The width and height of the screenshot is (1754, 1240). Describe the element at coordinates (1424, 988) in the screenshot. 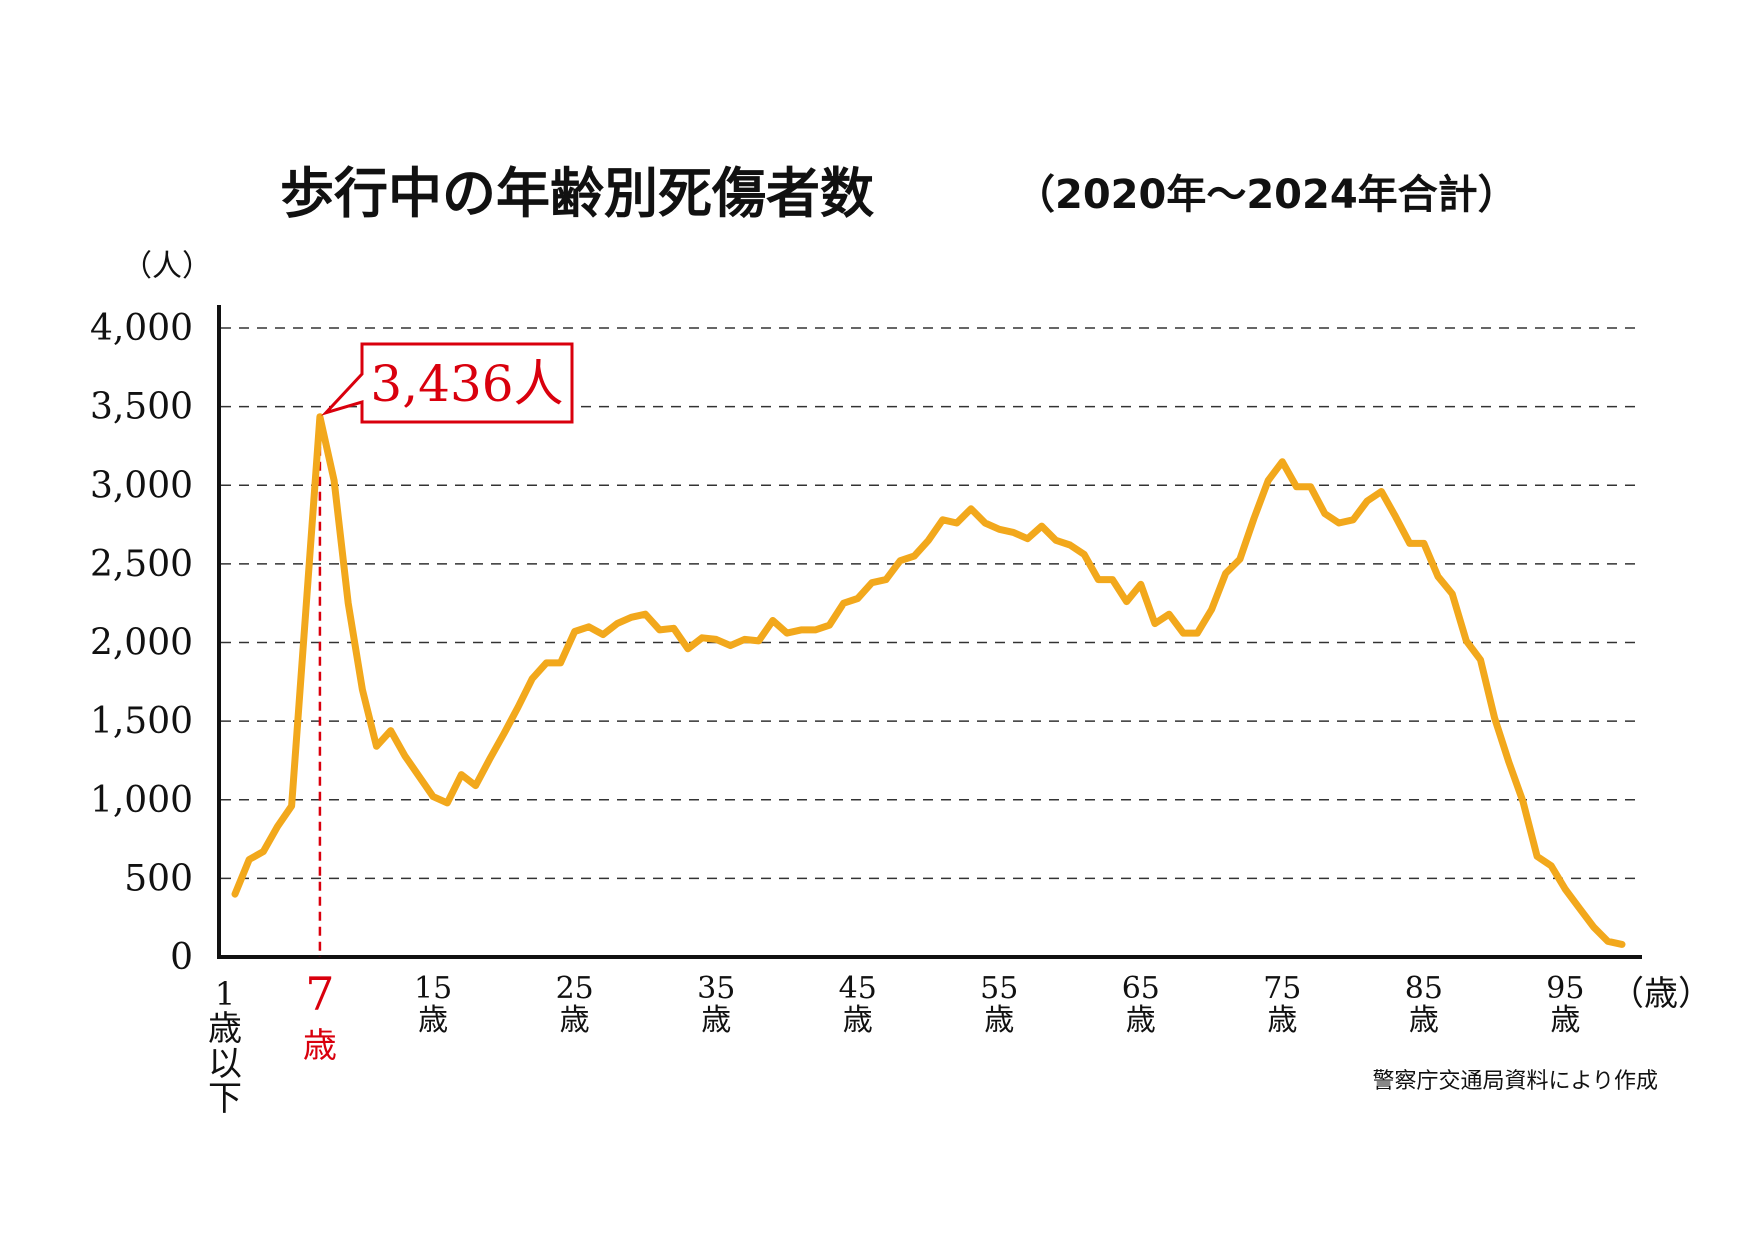

I see `x-tick-label: 85` at that location.